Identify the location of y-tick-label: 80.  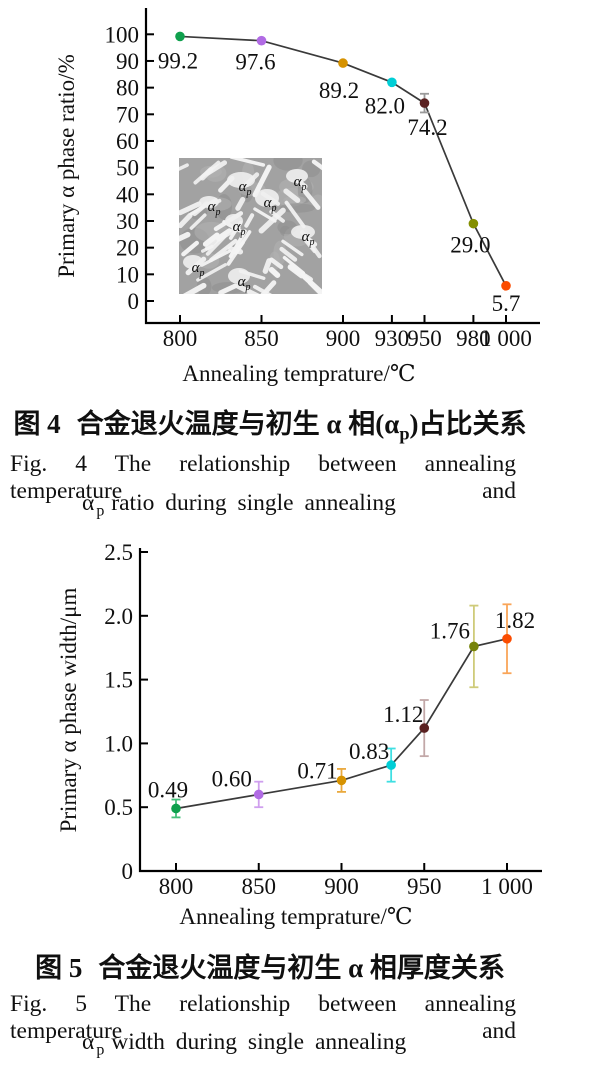
(127, 88).